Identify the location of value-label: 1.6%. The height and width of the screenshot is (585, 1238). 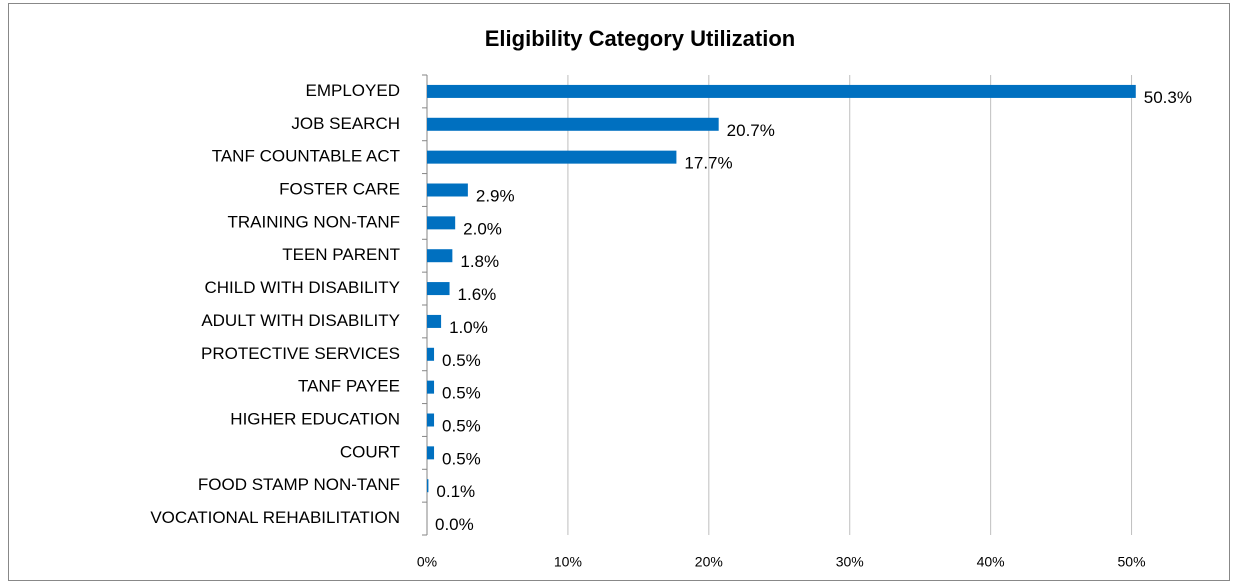
(477, 294).